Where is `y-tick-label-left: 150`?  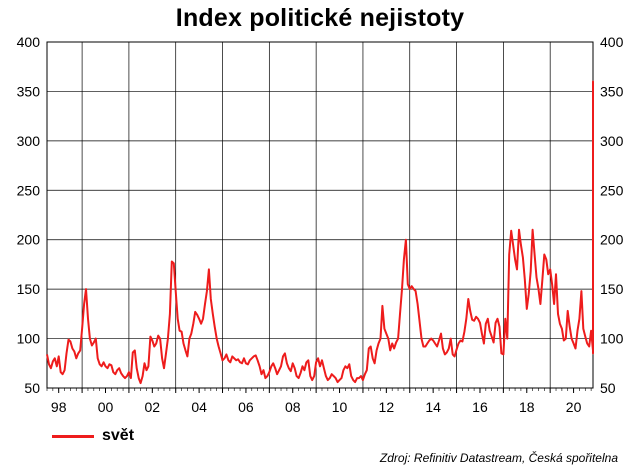 y-tick-label-left: 150 is located at coordinates (29, 289).